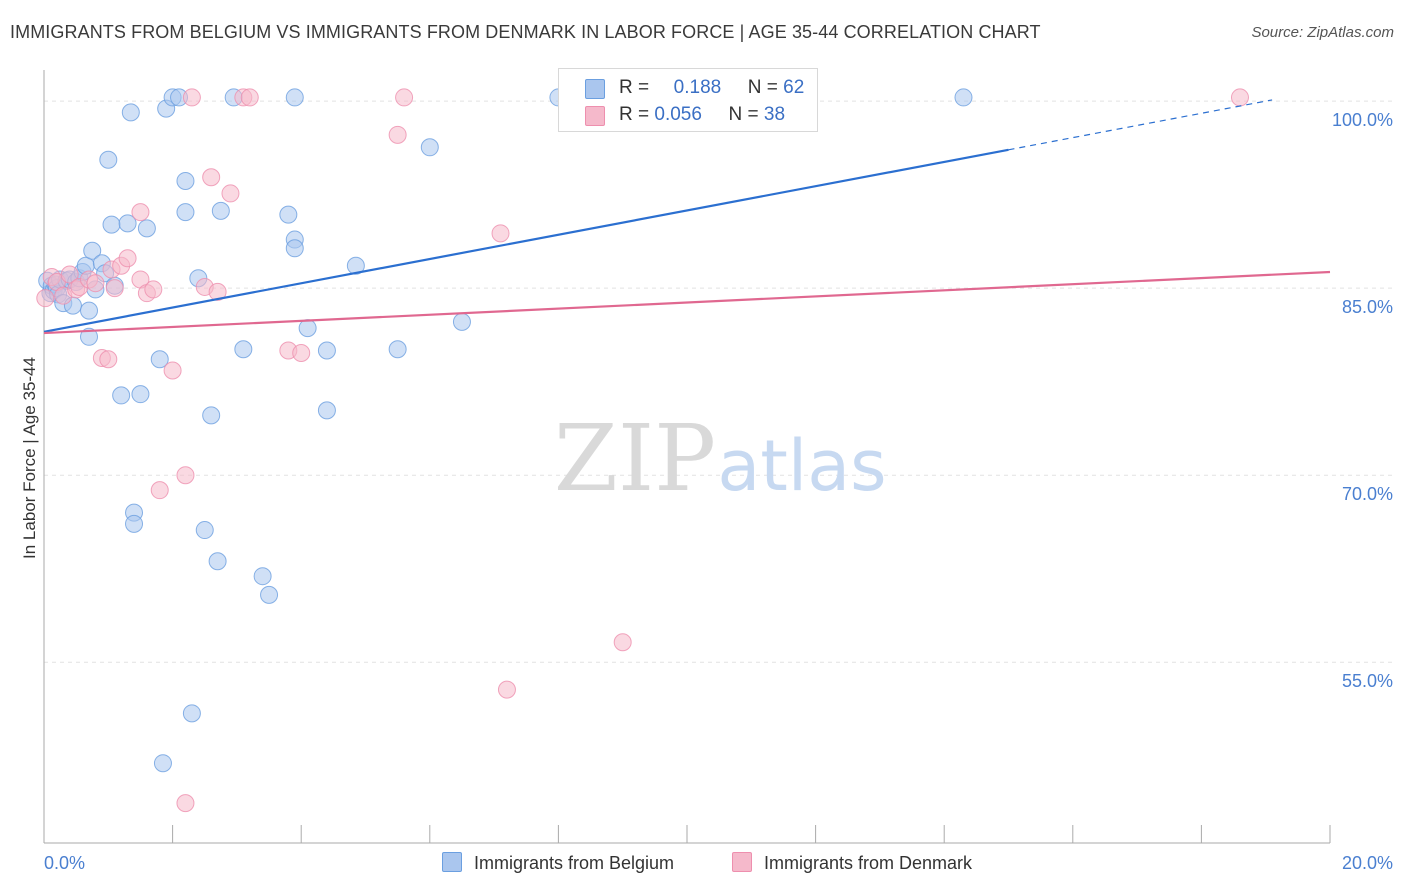 The image size is (1406, 892). What do you see at coordinates (1367, 494) in the screenshot?
I see `y-tick-label: 70.0%` at bounding box center [1367, 494].